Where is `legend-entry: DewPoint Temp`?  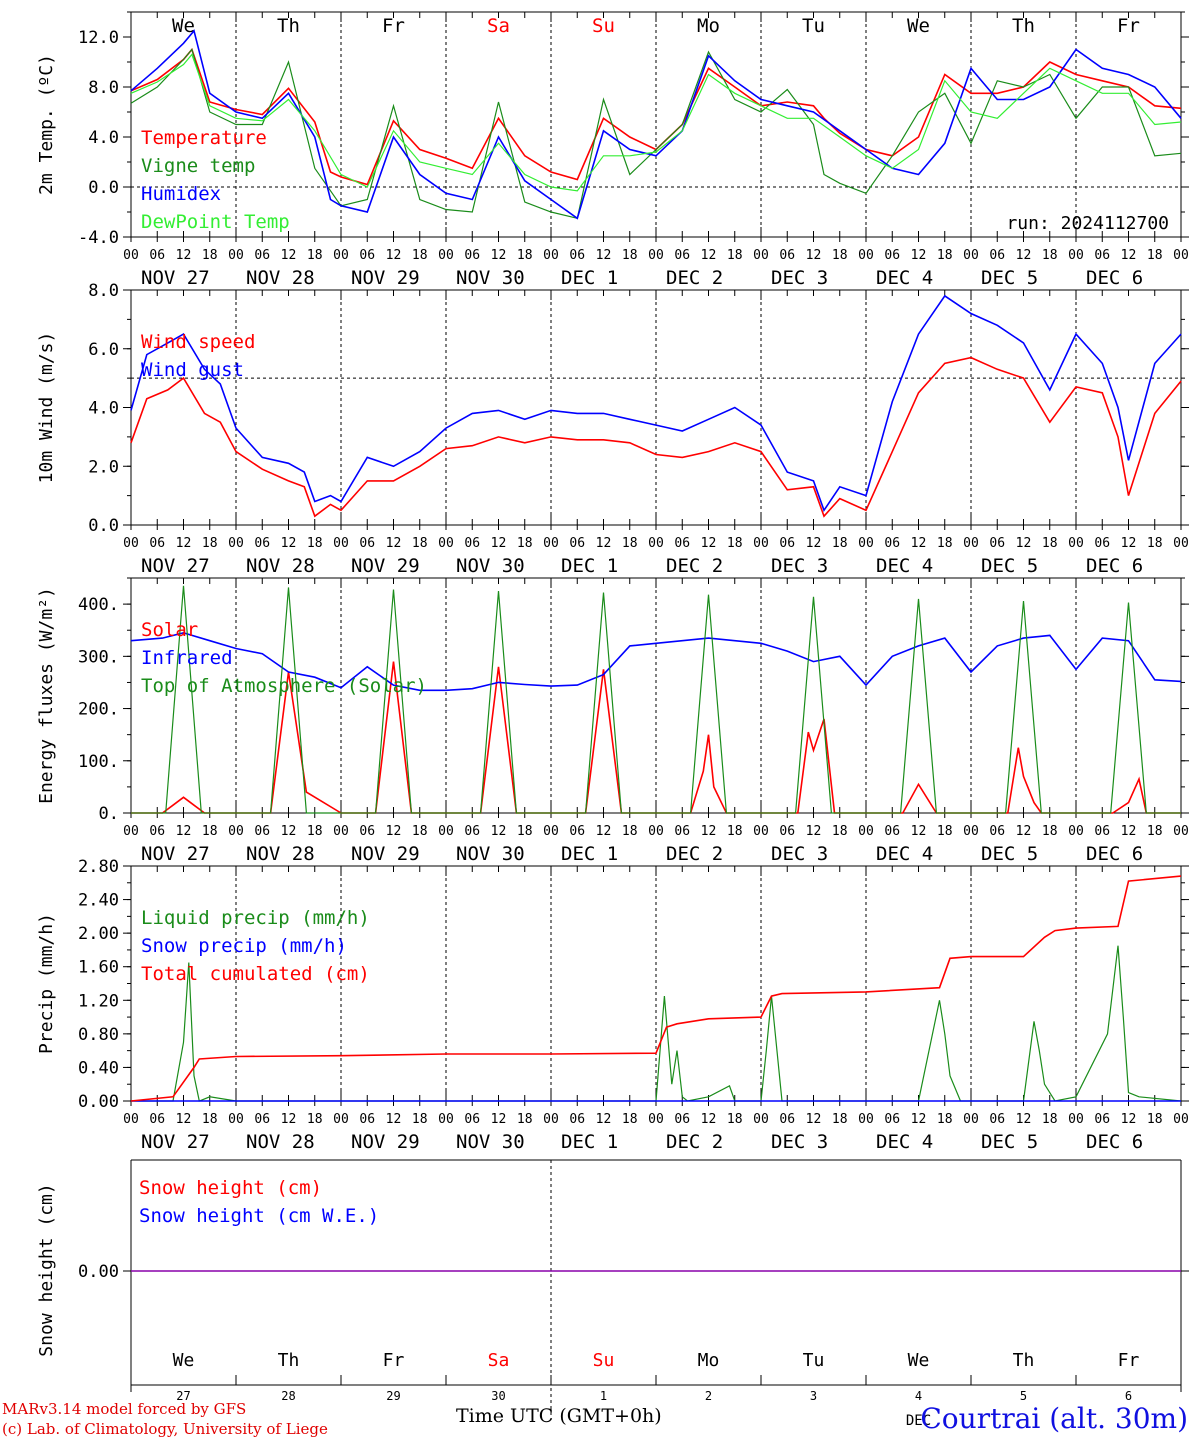 legend-entry: DewPoint Temp is located at coordinates (215, 222).